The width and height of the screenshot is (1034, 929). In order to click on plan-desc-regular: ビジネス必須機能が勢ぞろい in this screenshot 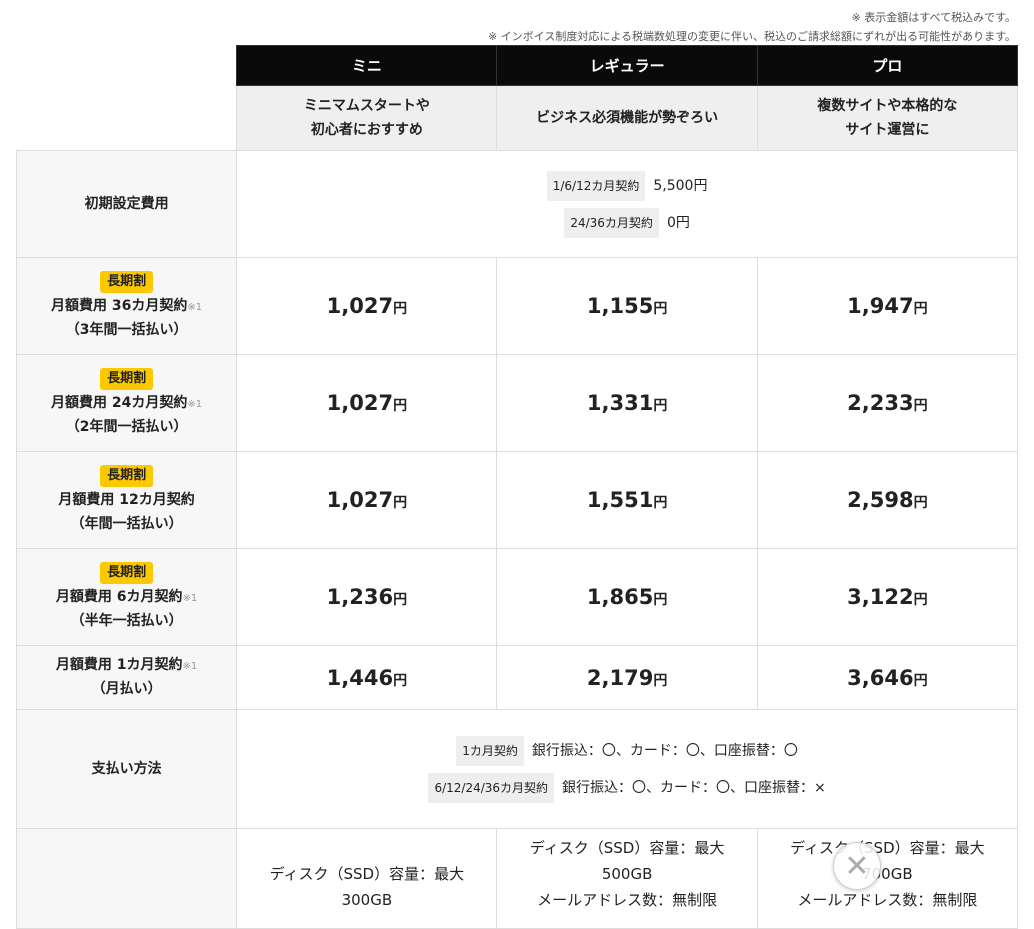, I will do `click(627, 118)`.